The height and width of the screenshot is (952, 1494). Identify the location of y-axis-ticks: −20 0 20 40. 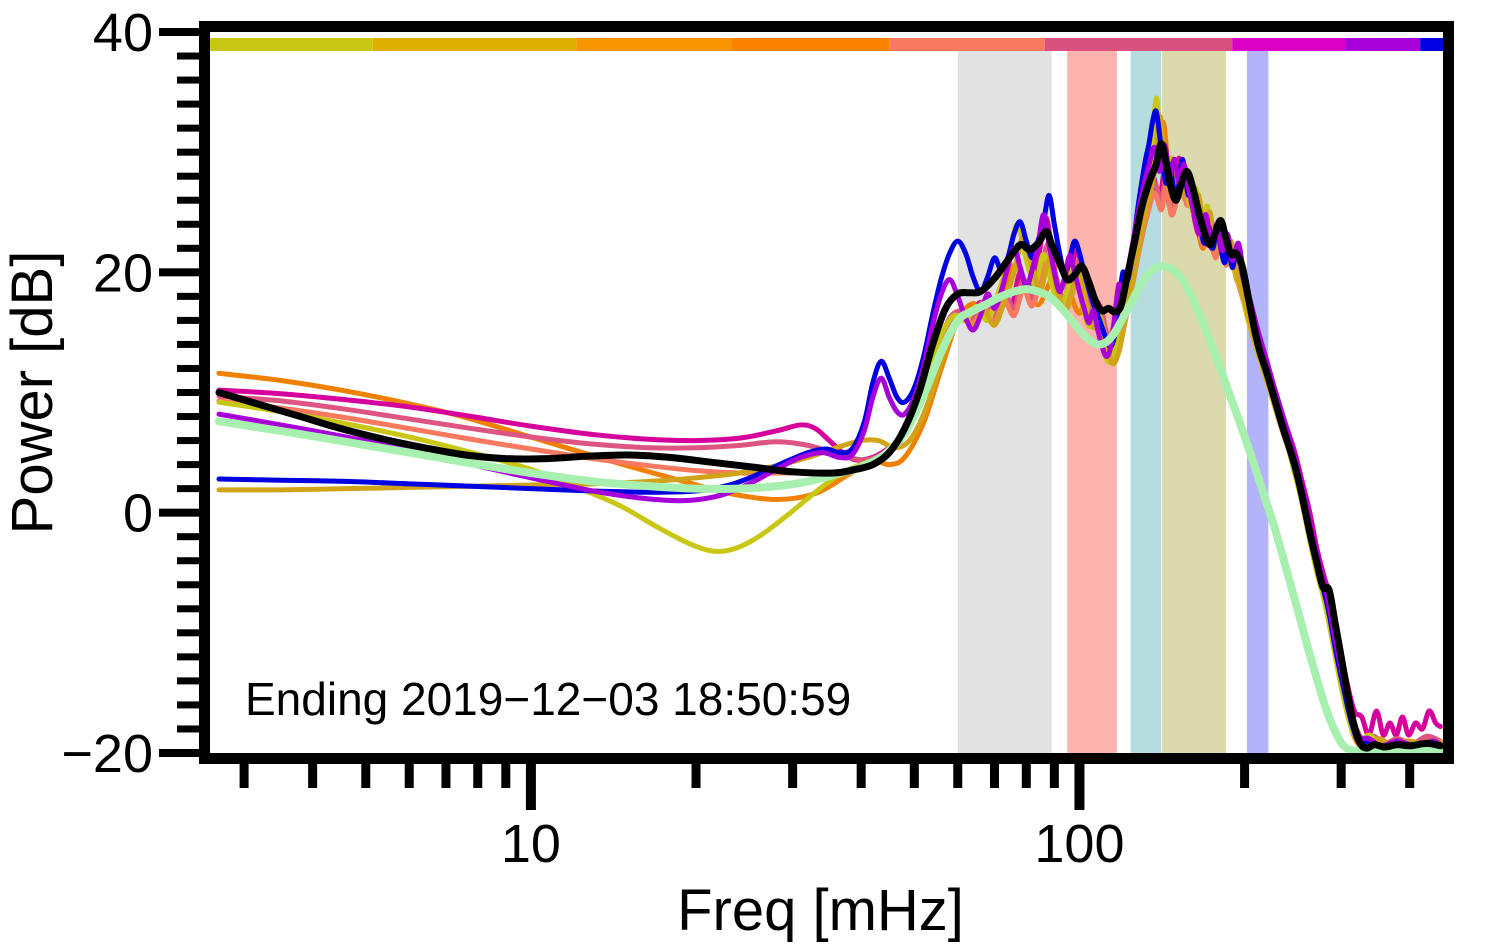
(130, 393).